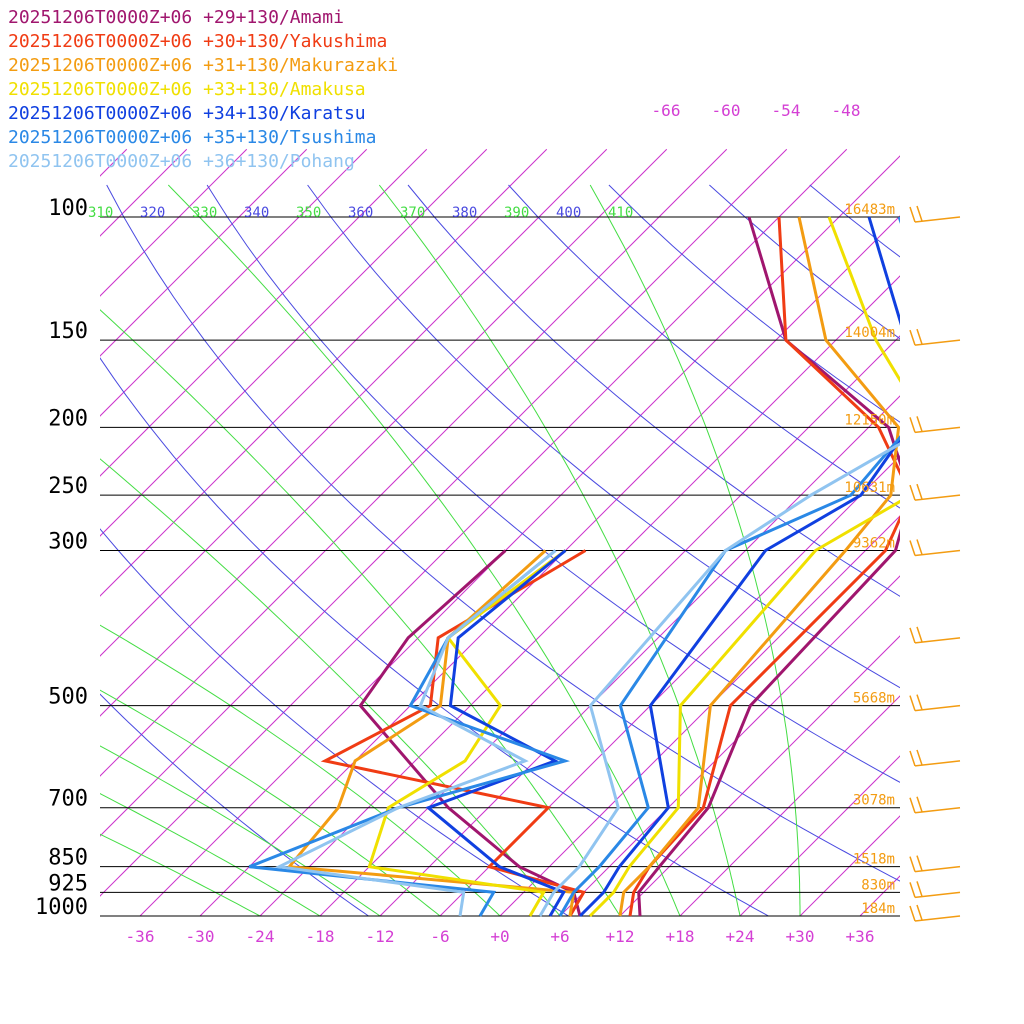 The width and height of the screenshot is (1024, 1024). What do you see at coordinates (874, 801) in the screenshot?
I see `height-label: 3078m` at bounding box center [874, 801].